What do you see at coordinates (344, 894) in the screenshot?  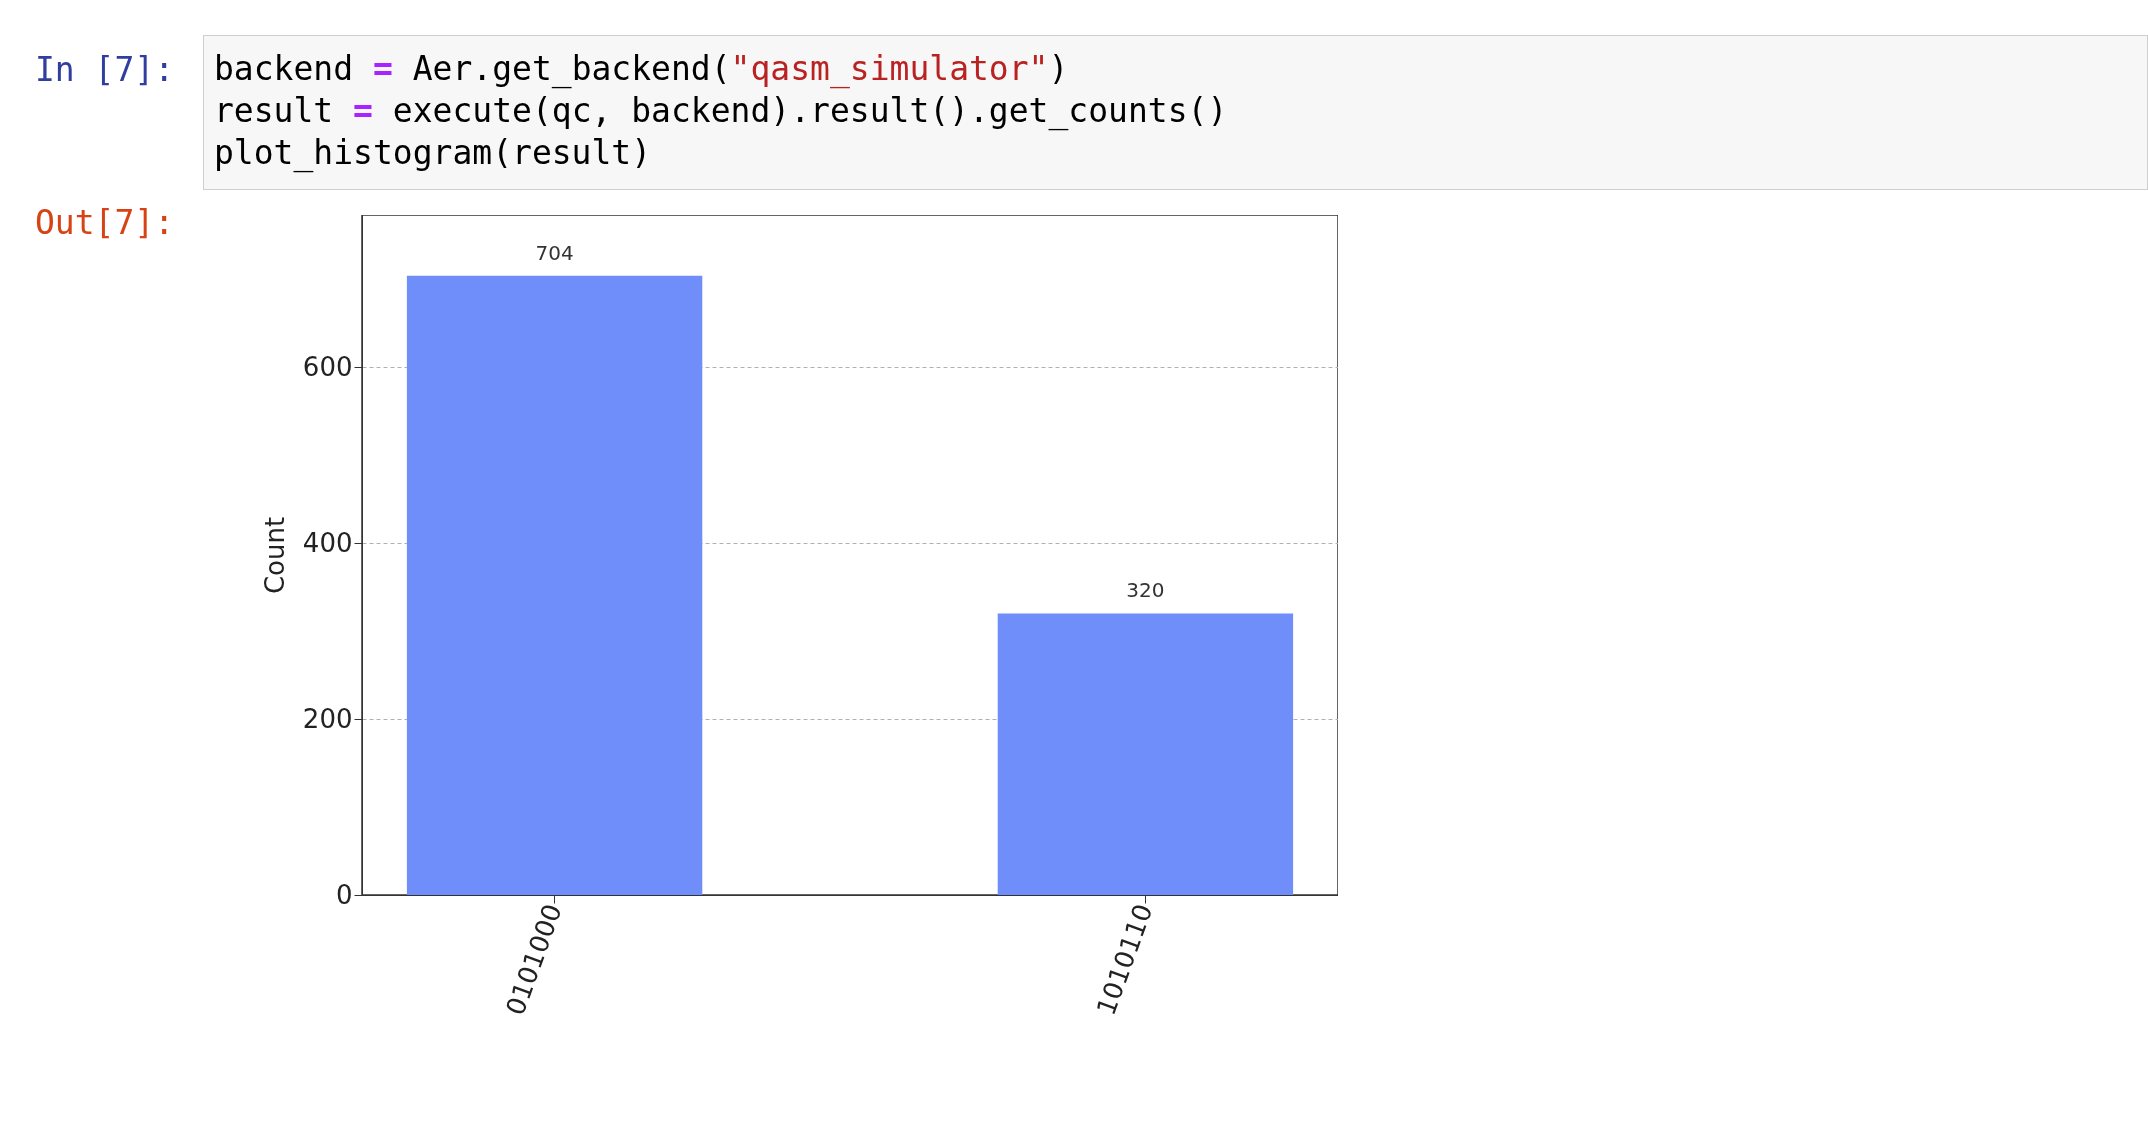 I see `y-tick-label: 0` at bounding box center [344, 894].